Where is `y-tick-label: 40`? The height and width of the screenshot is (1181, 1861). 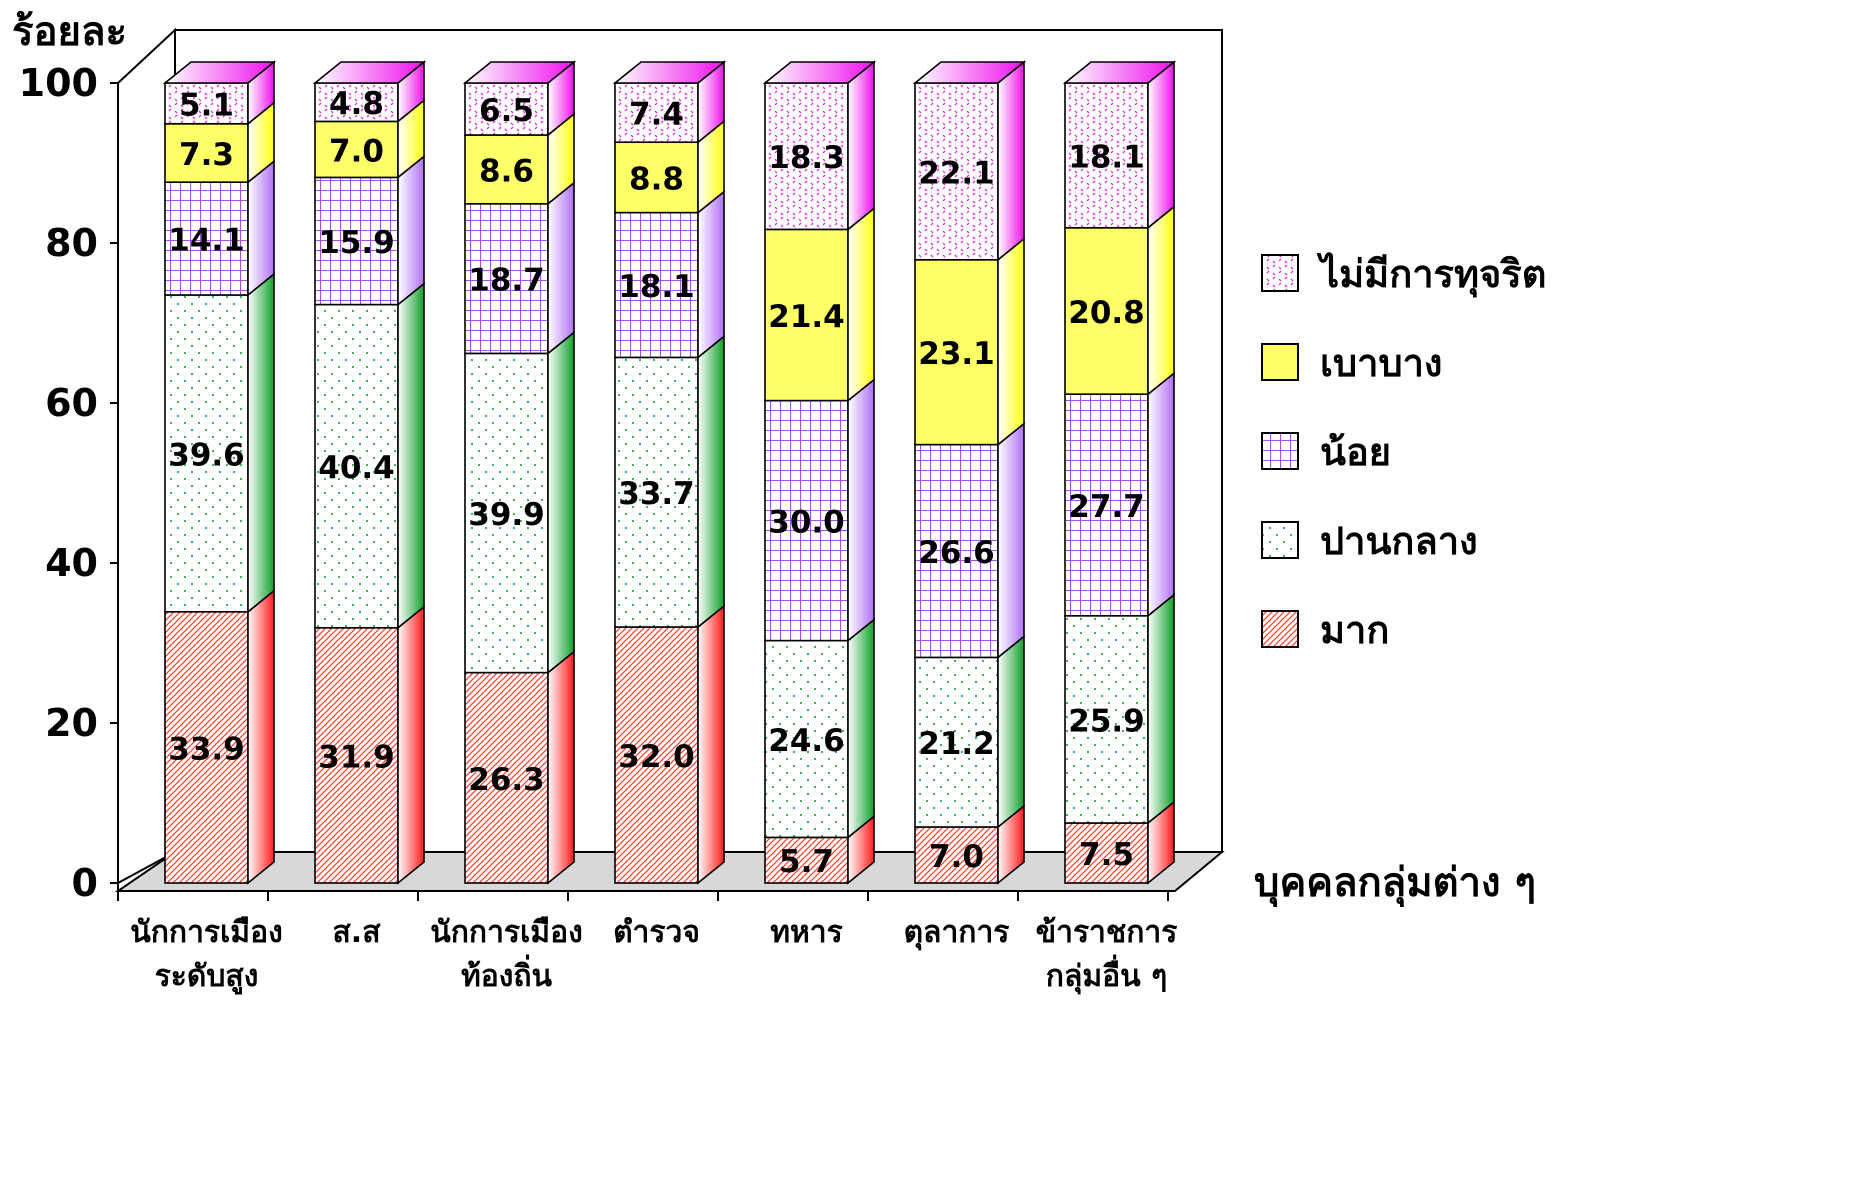
y-tick-label: 40 is located at coordinates (71, 563).